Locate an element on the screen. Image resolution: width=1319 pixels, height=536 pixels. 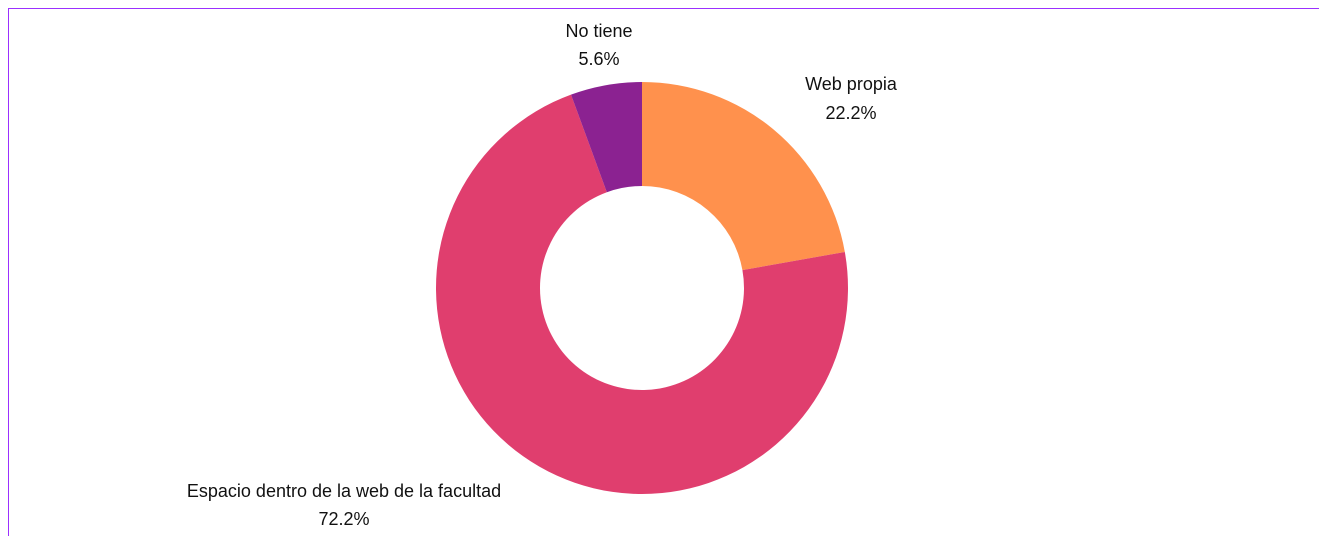
slice-label-web-propia: Web propia is located at coordinates (851, 84).